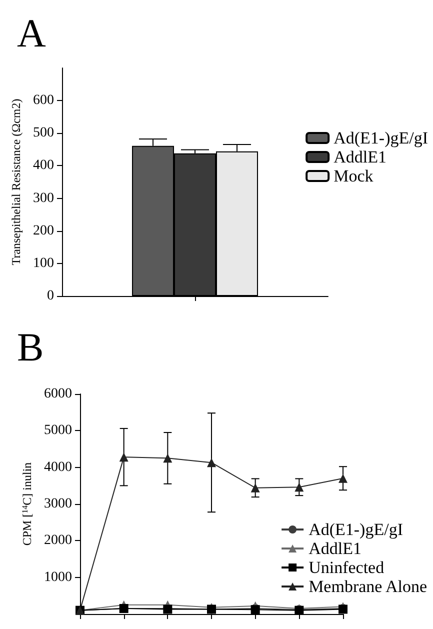  What do you see at coordinates (58, 467) in the screenshot?
I see `y-tick-label: 4000` at bounding box center [58, 467].